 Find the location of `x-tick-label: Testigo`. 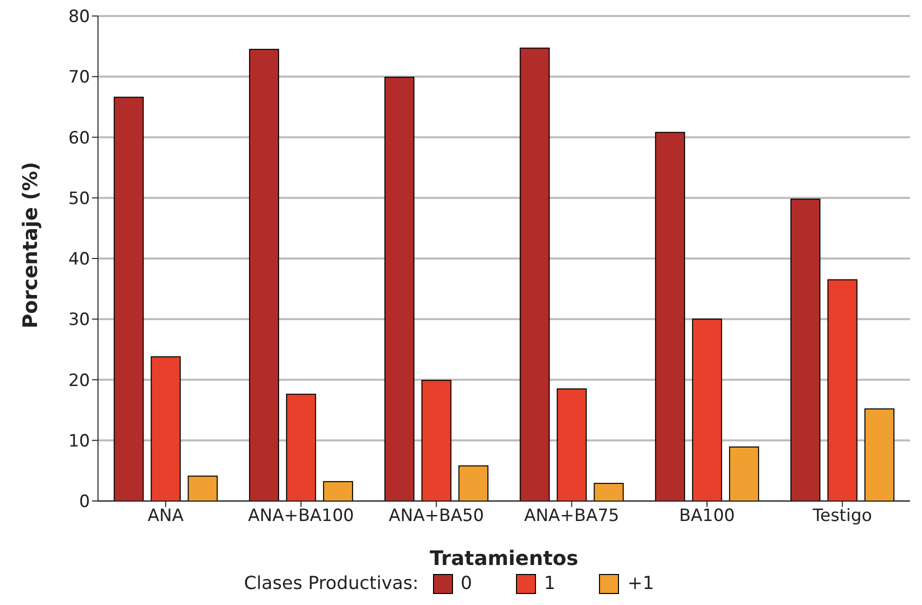

x-tick-label: Testigo is located at coordinates (842, 516).